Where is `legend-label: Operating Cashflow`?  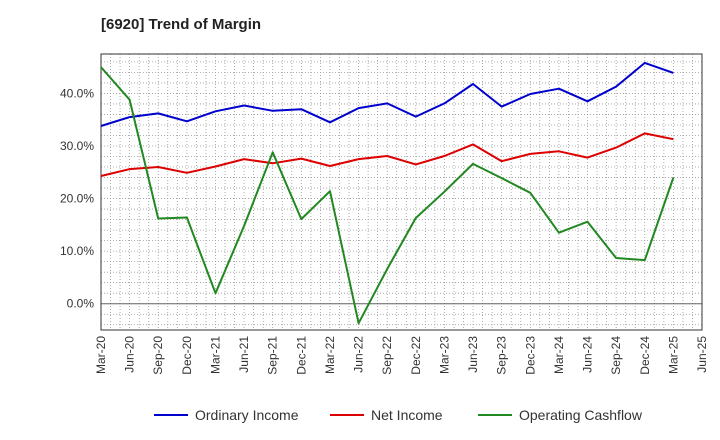
legend-label: Operating Cashflow is located at coordinates (581, 415).